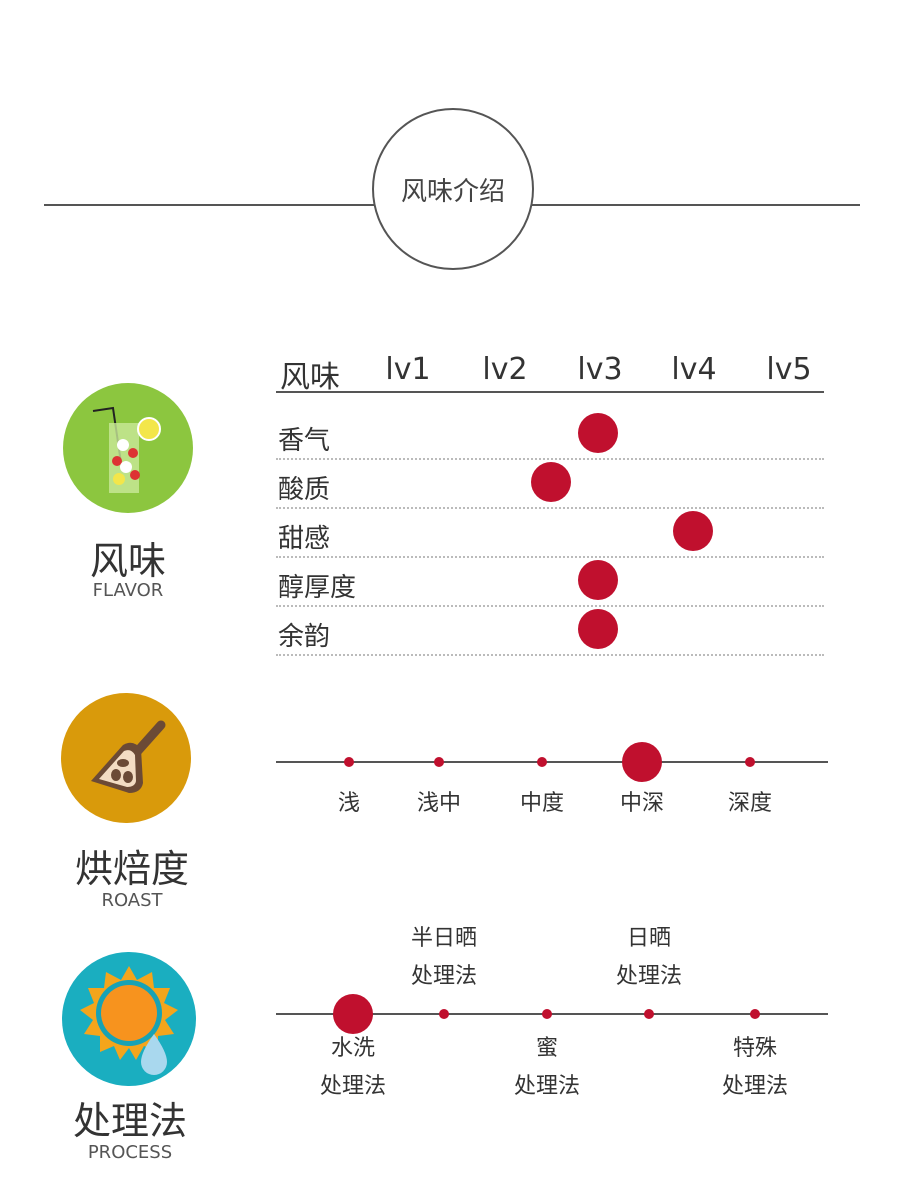 This screenshot has height=1200, width=901. I want to click on flavor-header-1: lv1, so click(408, 369).